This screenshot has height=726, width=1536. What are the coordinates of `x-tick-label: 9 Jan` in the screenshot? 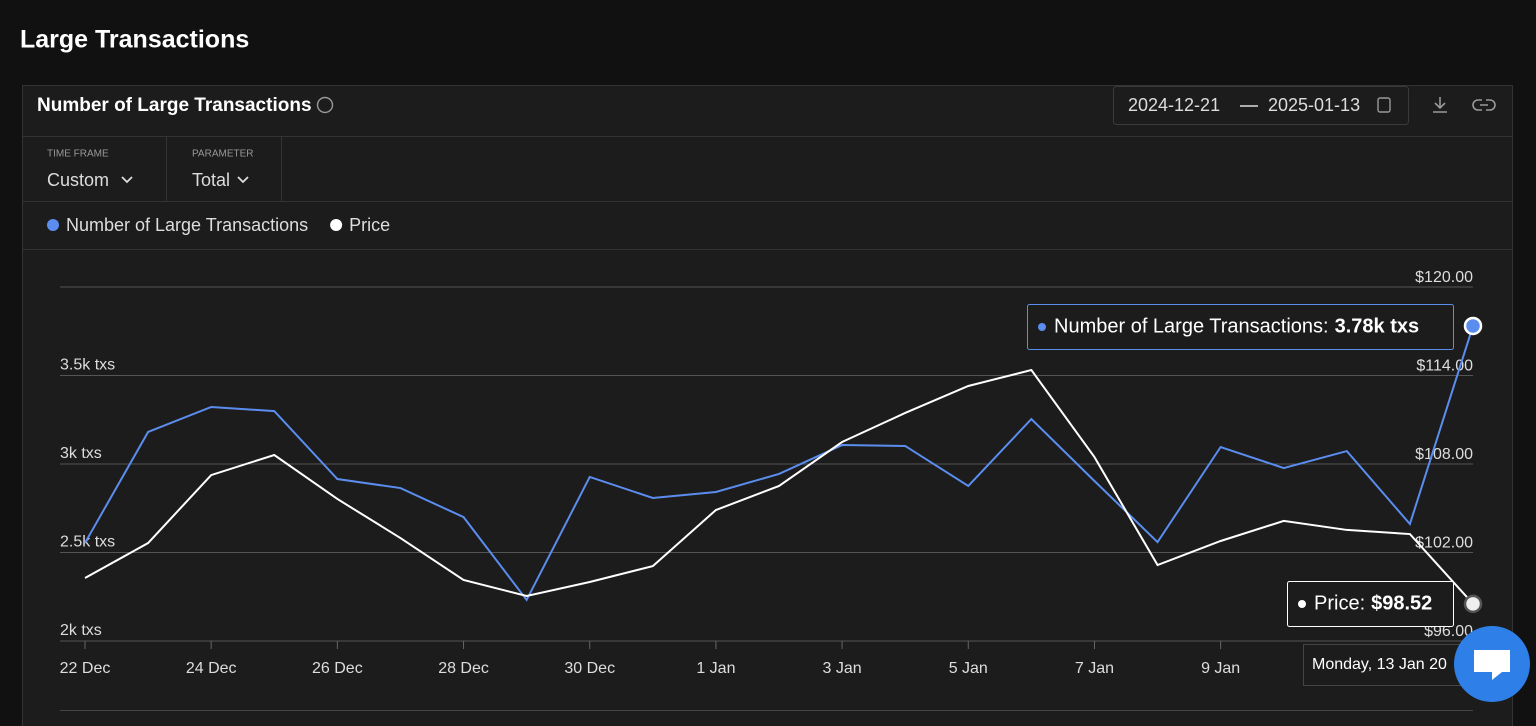 It's located at (1220, 668).